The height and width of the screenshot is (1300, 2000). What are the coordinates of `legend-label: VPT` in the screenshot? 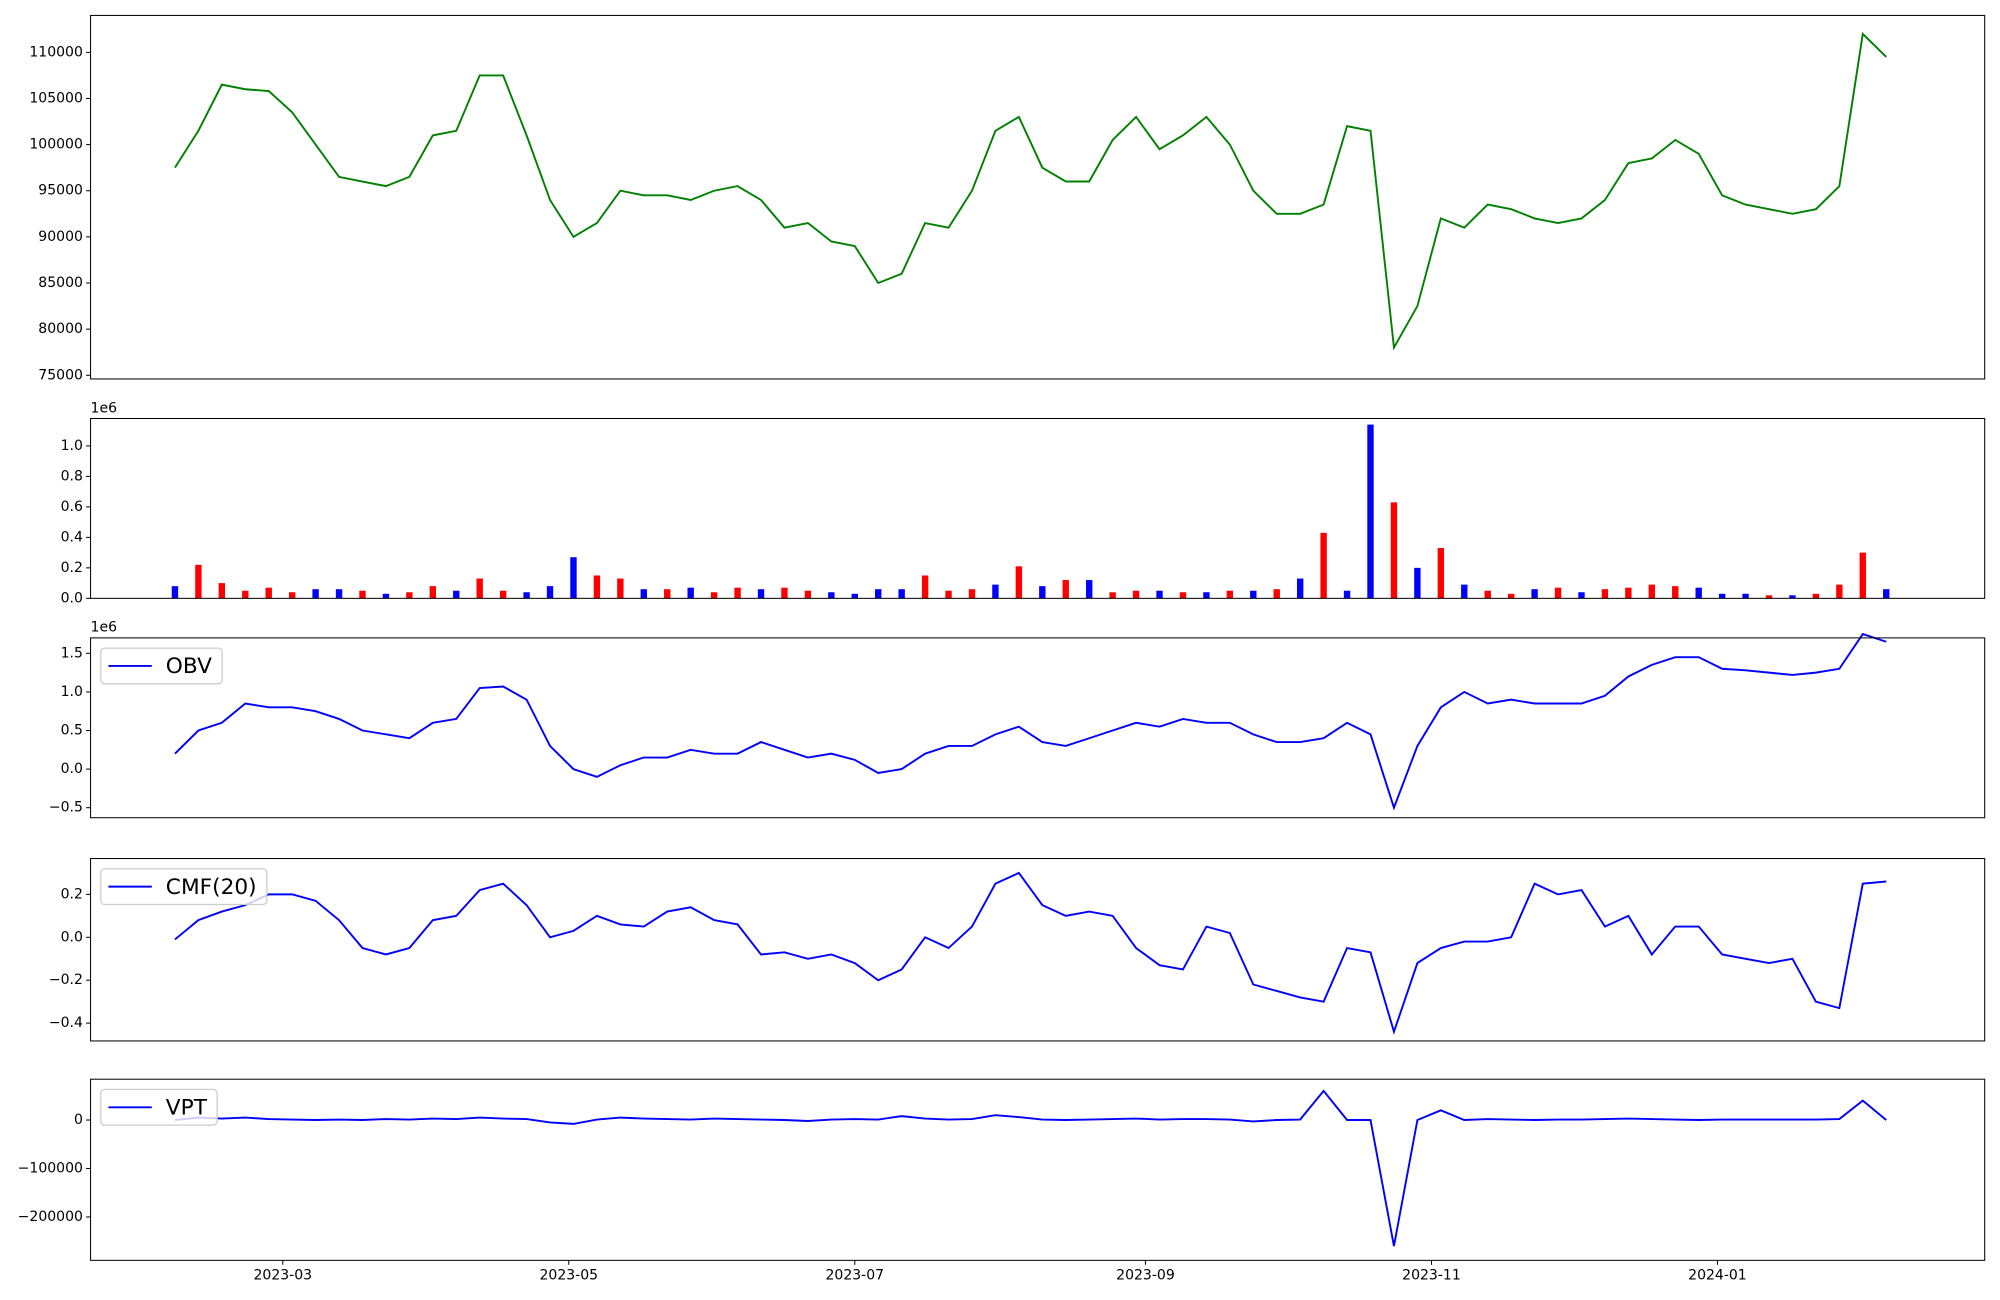 It's located at (187, 1108).